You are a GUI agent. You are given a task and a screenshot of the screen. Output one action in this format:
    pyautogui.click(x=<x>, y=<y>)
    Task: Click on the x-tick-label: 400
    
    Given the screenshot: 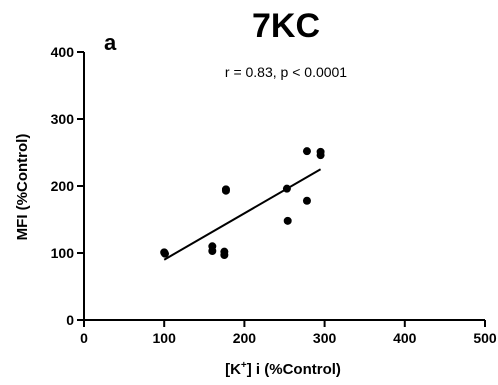 What is the action you would take?
    pyautogui.click(x=405, y=338)
    